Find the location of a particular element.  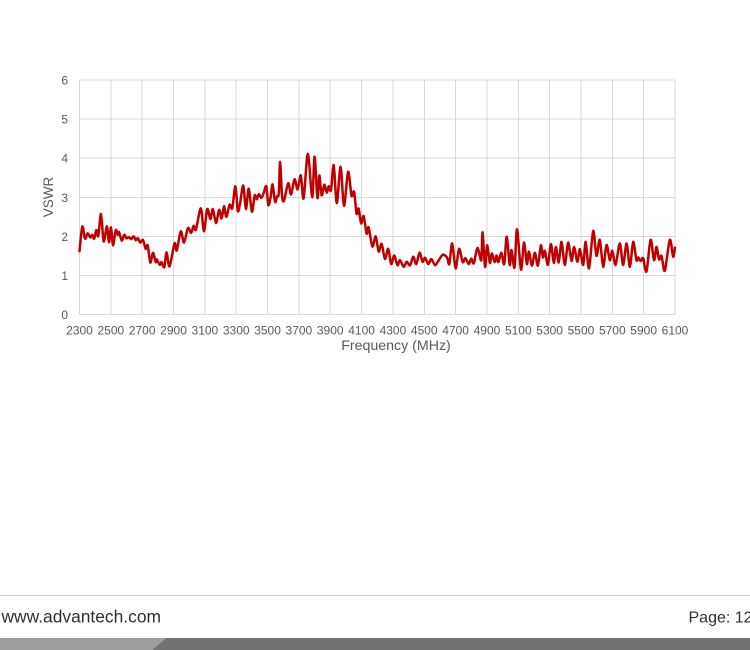

svg-text: 2300 is located at coordinates (79, 331).